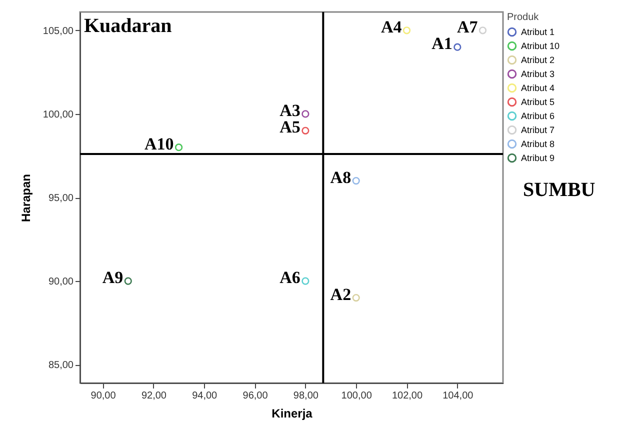 The height and width of the screenshot is (430, 629). Describe the element at coordinates (61, 366) in the screenshot. I see `y-tick-label: 85,00` at that location.